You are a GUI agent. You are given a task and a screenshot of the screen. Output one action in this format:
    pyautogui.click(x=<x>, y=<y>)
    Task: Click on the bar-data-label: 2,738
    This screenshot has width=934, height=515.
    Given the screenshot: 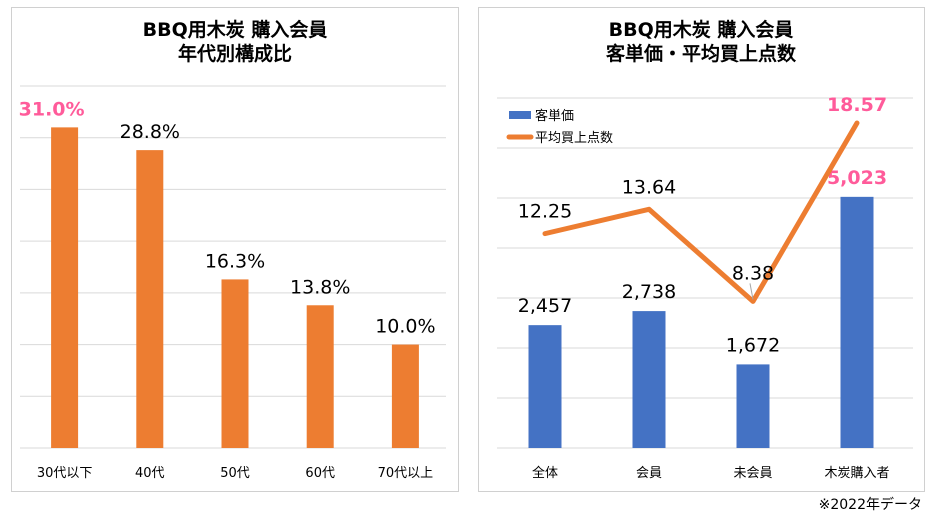 What is the action you would take?
    pyautogui.click(x=649, y=292)
    